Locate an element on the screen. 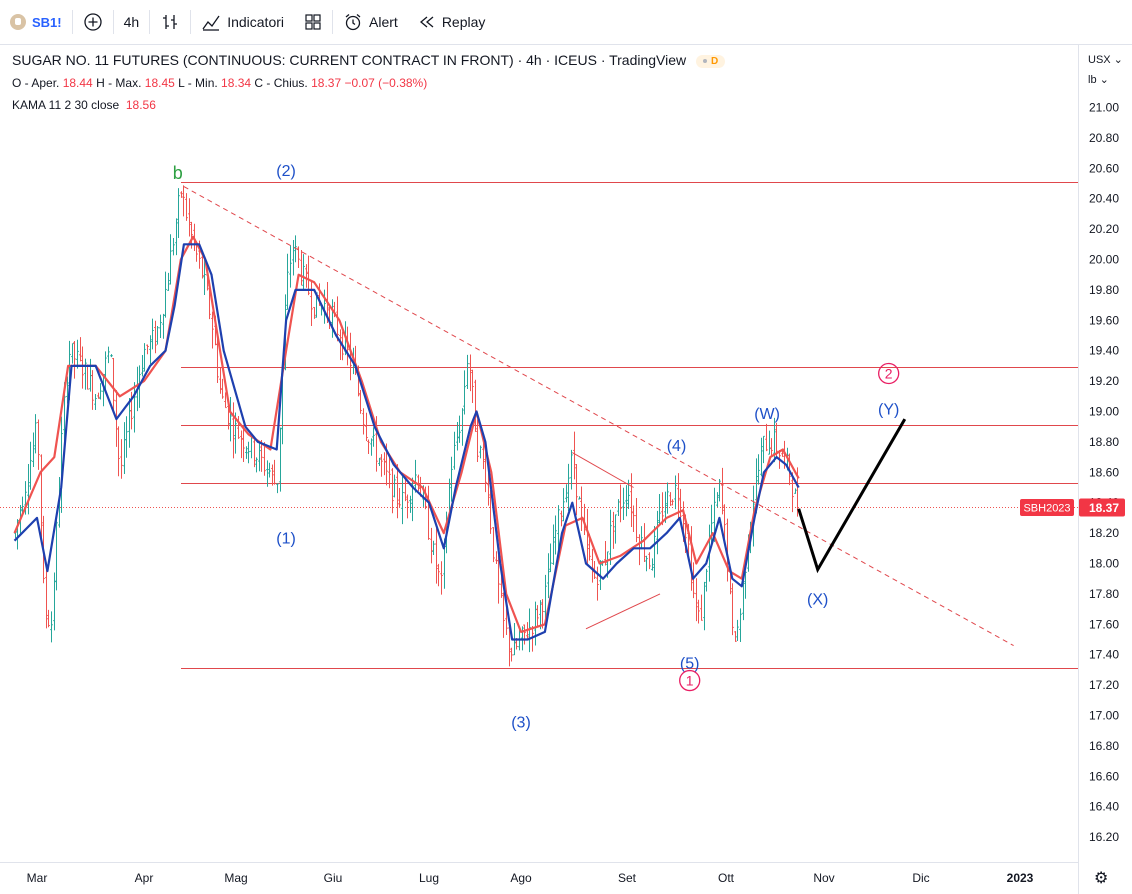 This screenshot has height=894, width=1132. time-tick-label: Dic is located at coordinates (920, 878).